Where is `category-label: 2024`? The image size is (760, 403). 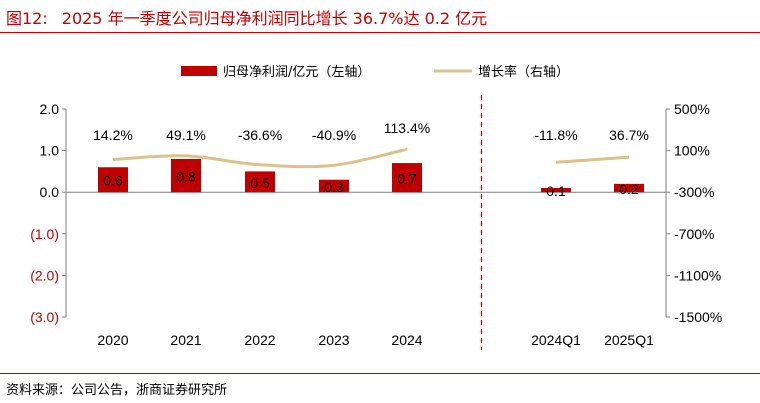 category-label: 2024 is located at coordinates (406, 340).